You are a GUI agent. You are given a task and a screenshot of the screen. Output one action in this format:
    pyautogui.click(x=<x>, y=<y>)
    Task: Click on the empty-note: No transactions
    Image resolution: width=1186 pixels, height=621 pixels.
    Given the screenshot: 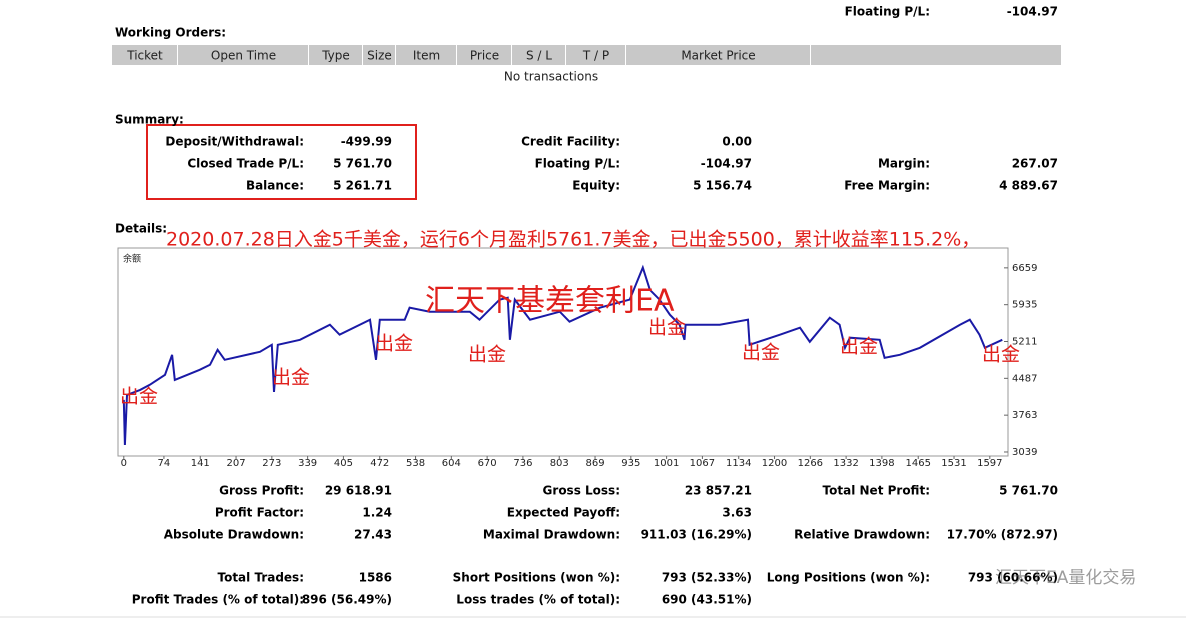 What is the action you would take?
    pyautogui.click(x=551, y=77)
    